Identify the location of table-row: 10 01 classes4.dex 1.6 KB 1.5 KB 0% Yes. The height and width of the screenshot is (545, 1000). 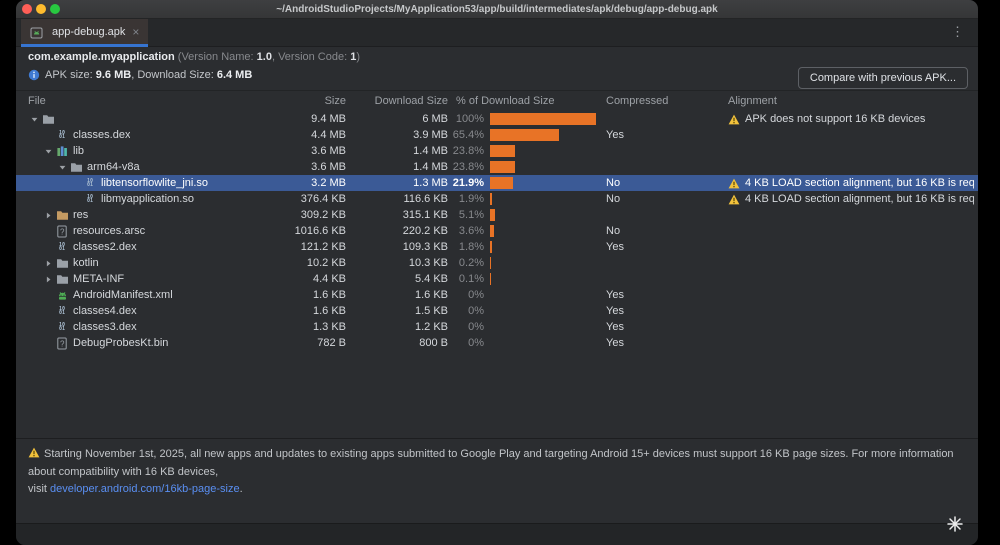
(497, 311).